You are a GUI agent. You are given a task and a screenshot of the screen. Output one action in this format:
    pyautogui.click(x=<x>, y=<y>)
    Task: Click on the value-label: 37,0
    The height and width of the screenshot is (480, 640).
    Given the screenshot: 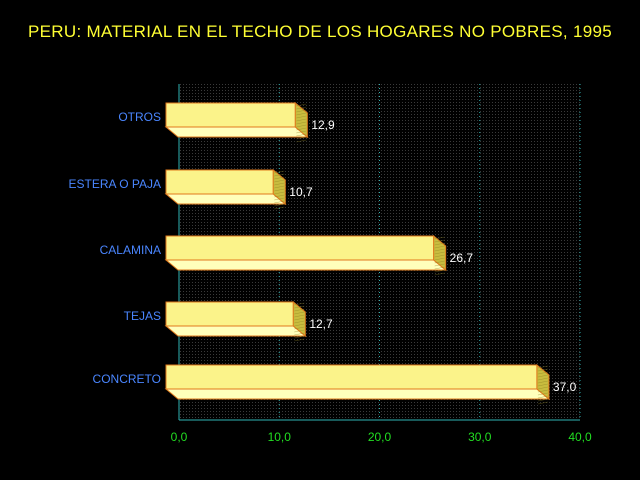 What is the action you would take?
    pyautogui.click(x=565, y=387)
    